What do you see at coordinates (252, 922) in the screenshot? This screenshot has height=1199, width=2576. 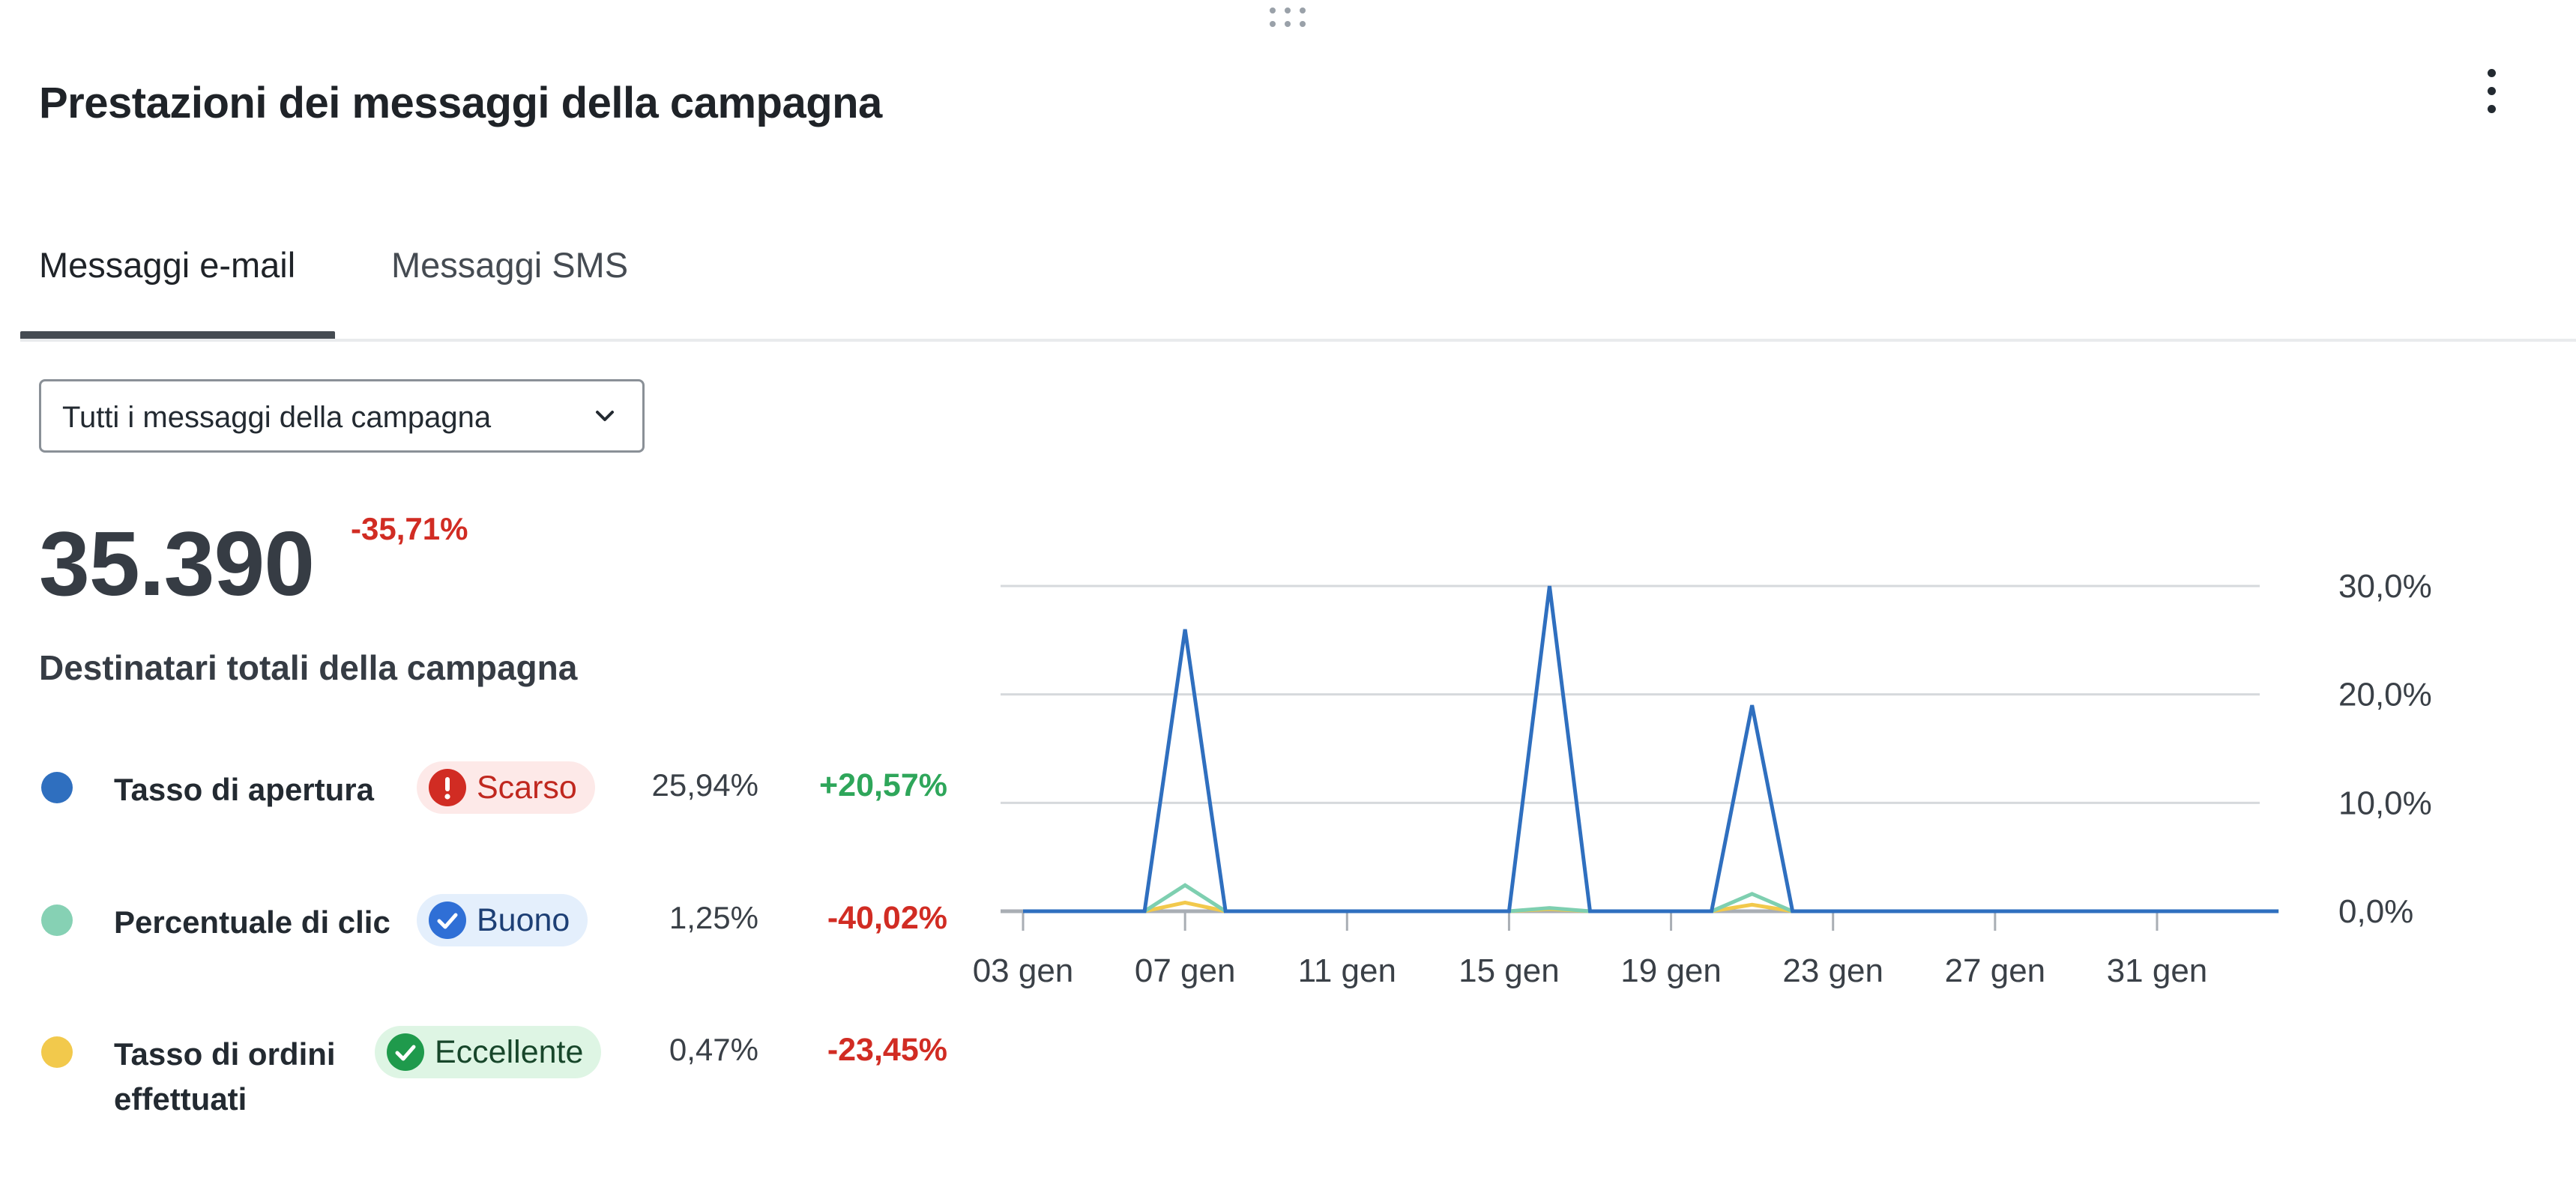 I see `metric-label: Percentuale di clic` at bounding box center [252, 922].